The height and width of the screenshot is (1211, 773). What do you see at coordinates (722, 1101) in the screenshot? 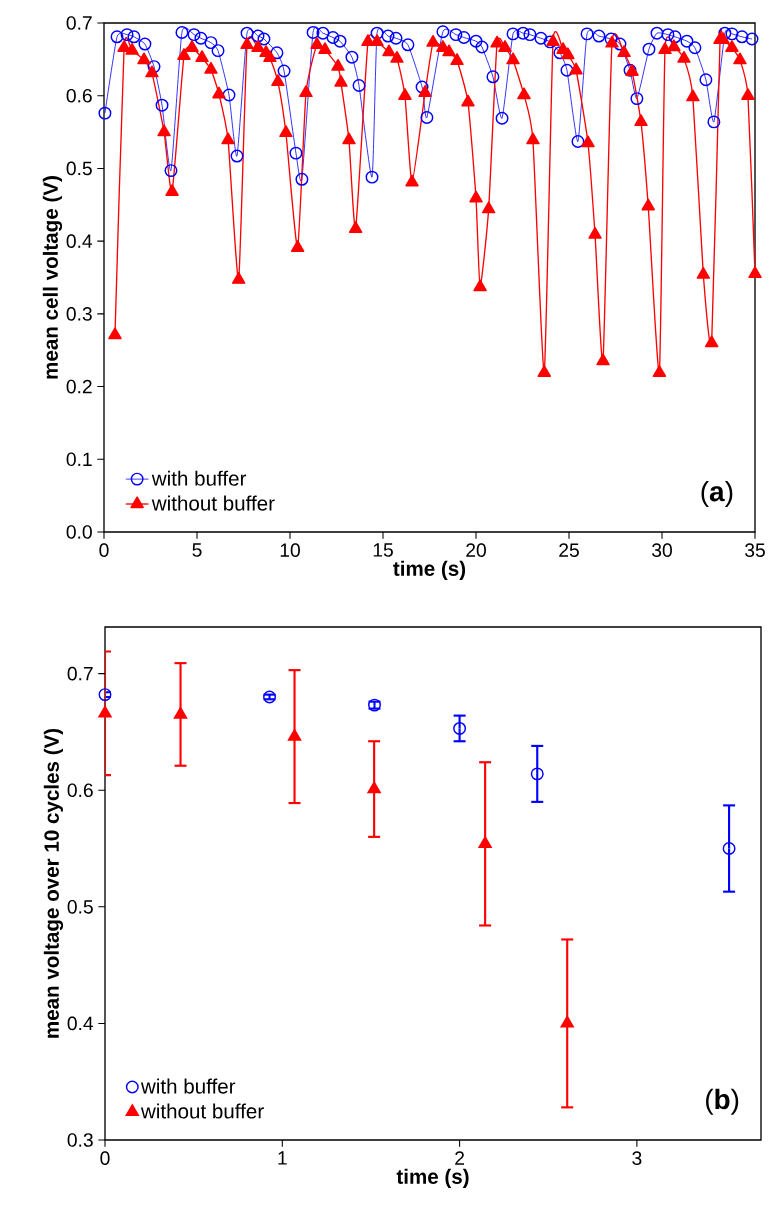
I see `annotation: (b)` at bounding box center [722, 1101].